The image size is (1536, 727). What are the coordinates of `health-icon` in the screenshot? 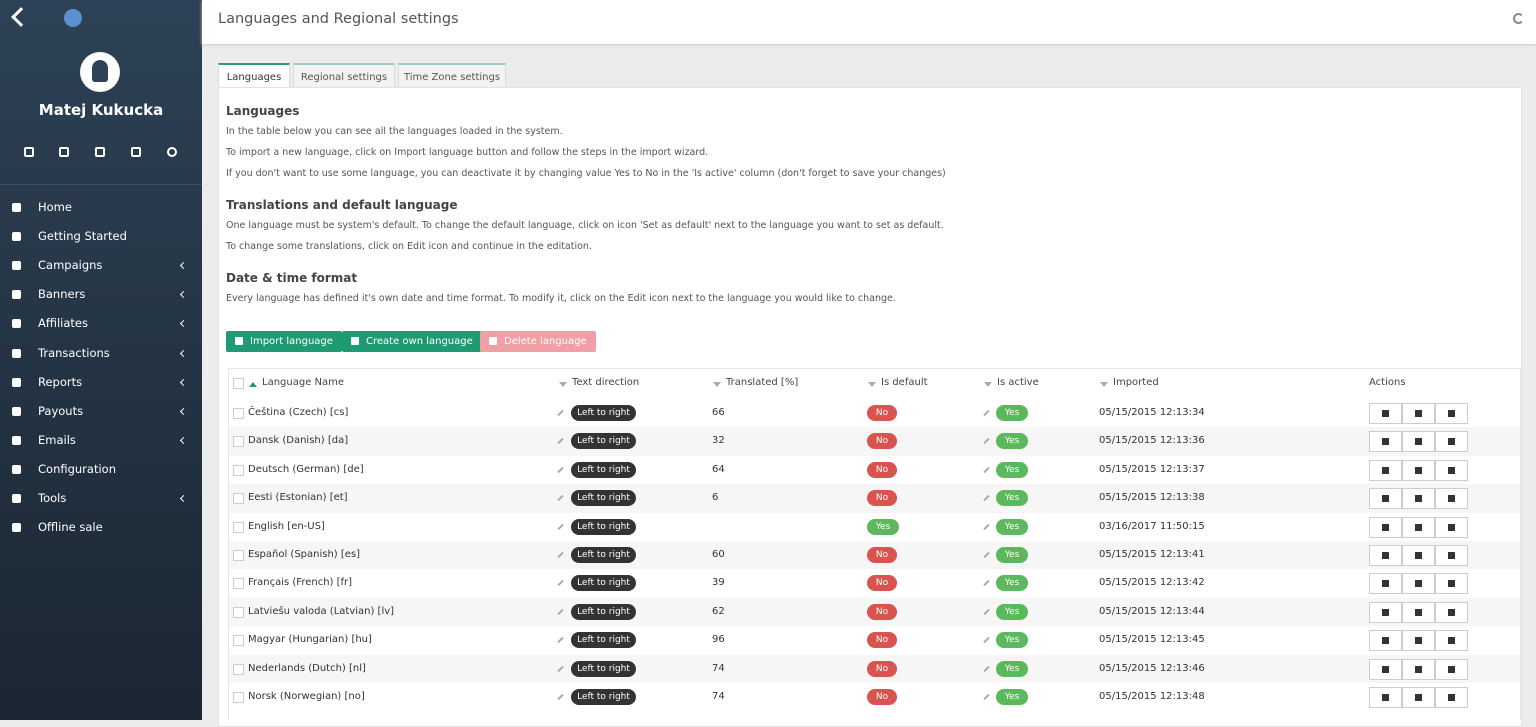 It's located at (100, 152).